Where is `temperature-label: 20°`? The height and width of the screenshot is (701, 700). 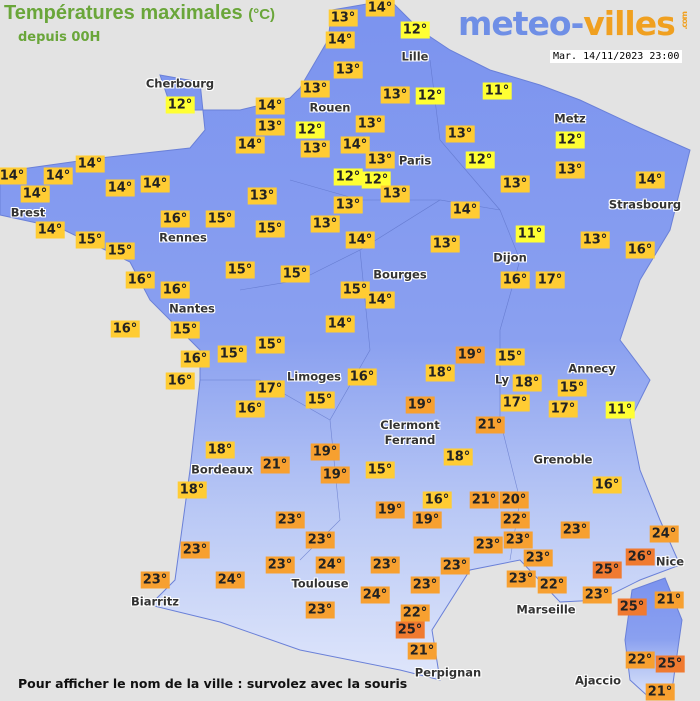
temperature-label: 20° is located at coordinates (514, 500).